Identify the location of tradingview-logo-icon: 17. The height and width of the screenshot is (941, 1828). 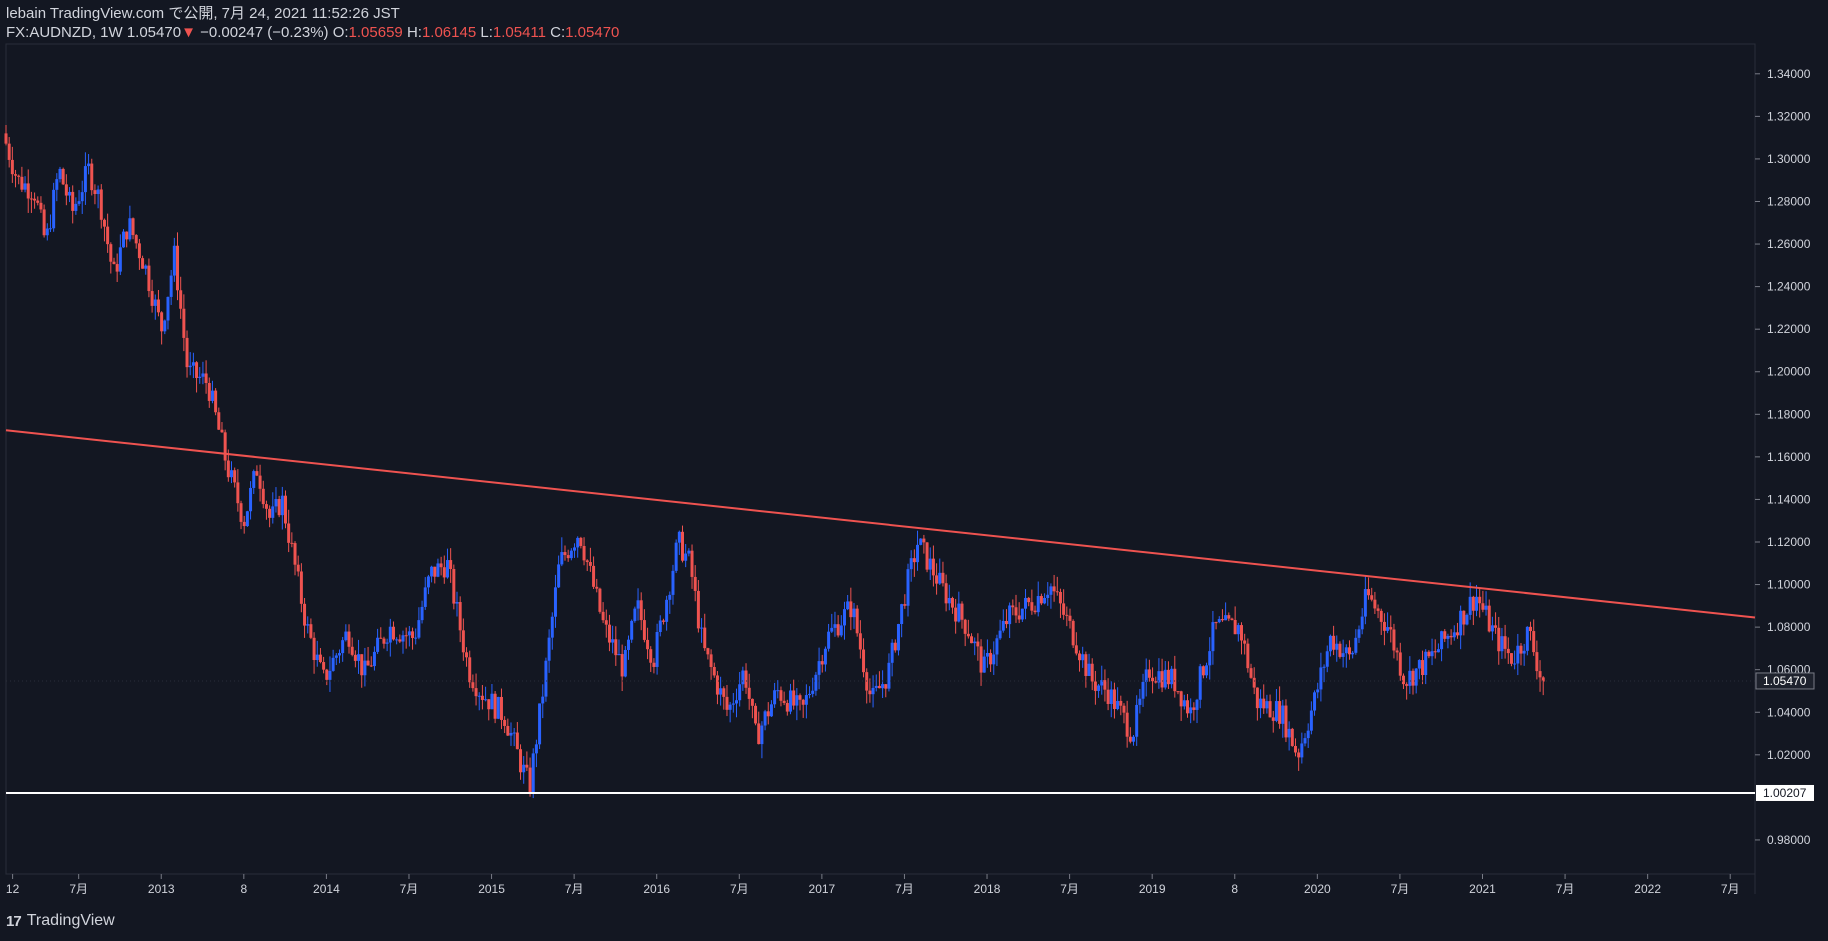
(14, 921).